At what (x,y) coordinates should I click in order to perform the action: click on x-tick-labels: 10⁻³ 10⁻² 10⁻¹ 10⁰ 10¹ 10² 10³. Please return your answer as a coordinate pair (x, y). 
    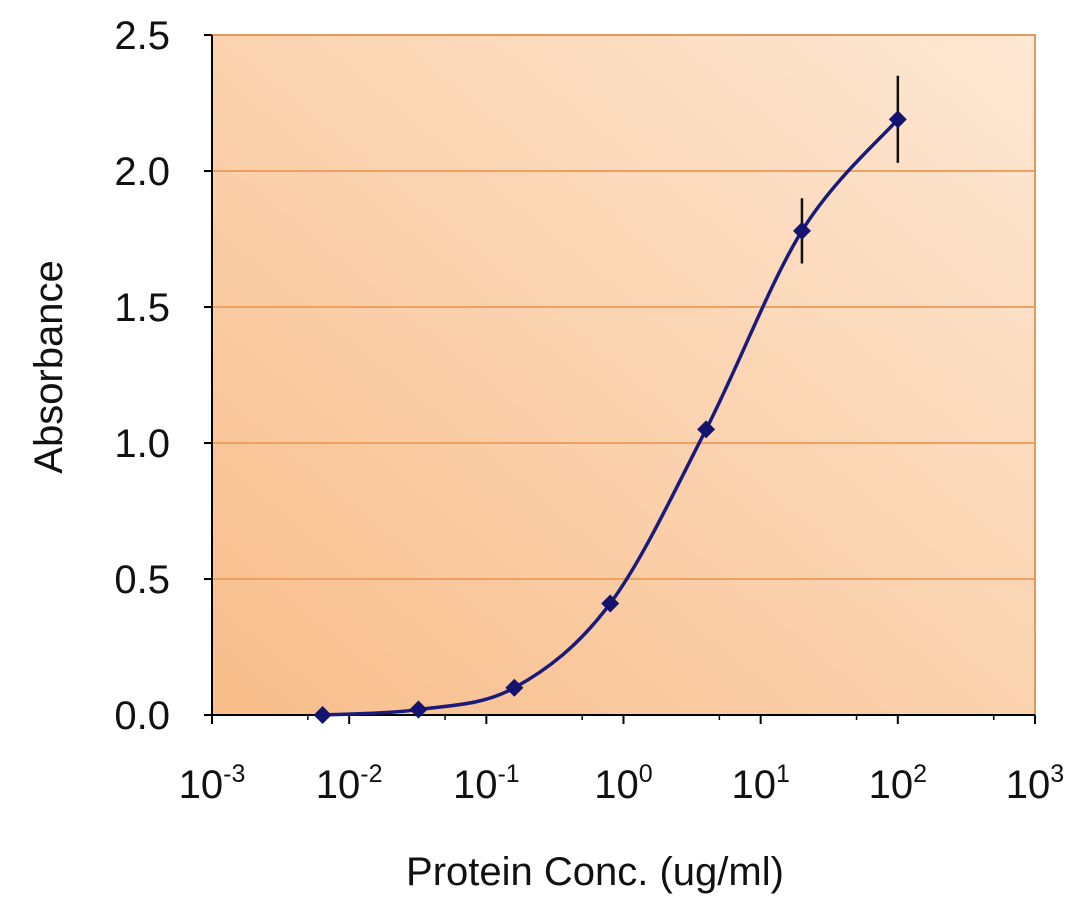
    Looking at the image, I should click on (622, 783).